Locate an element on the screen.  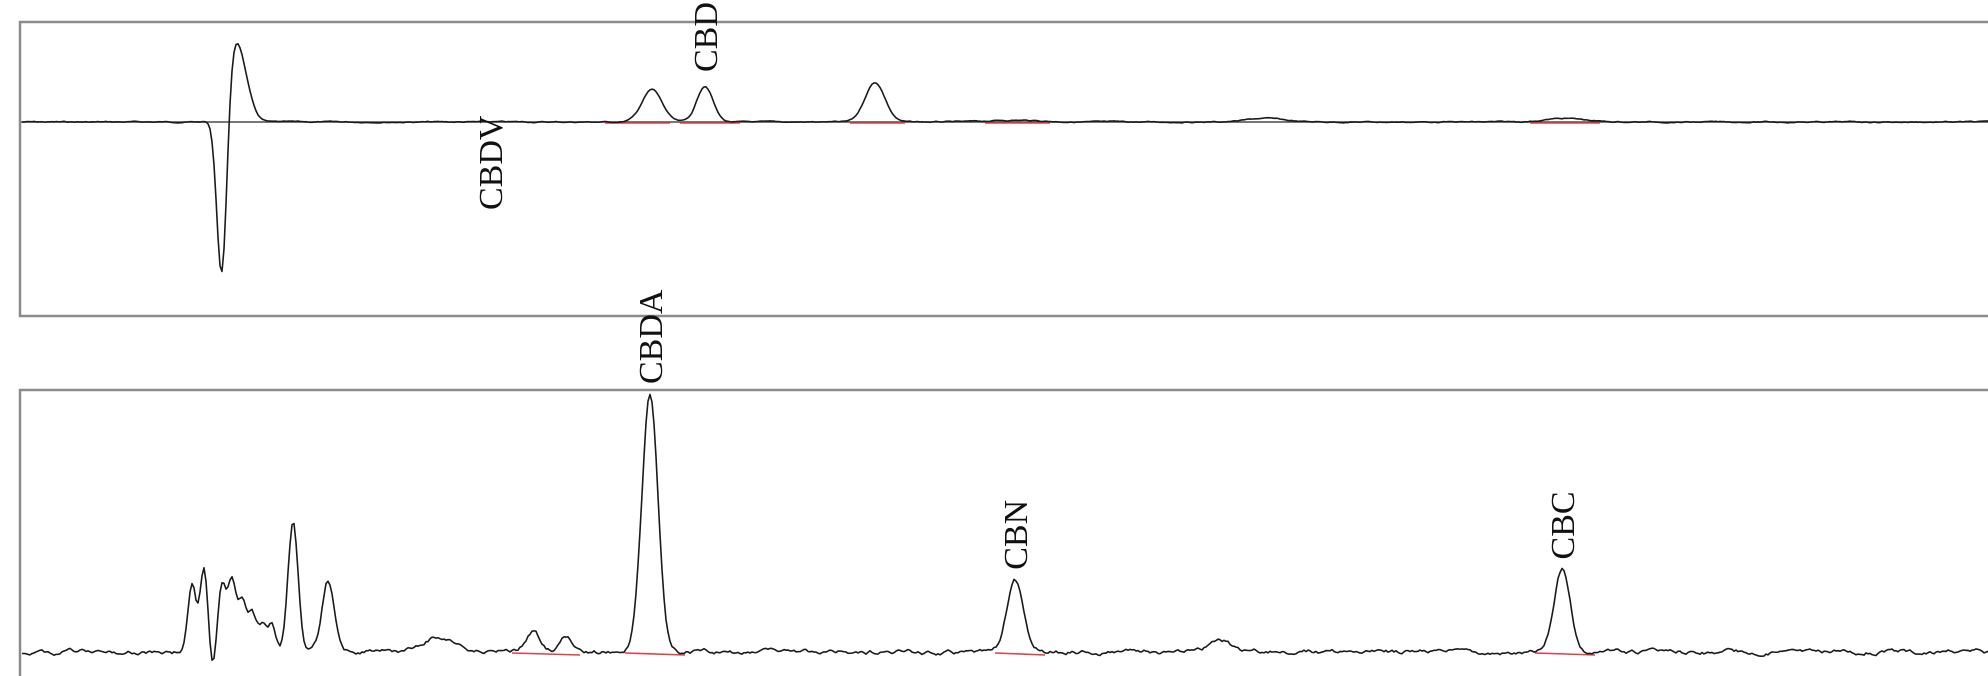
peak-label: CBN is located at coordinates (1016, 535).